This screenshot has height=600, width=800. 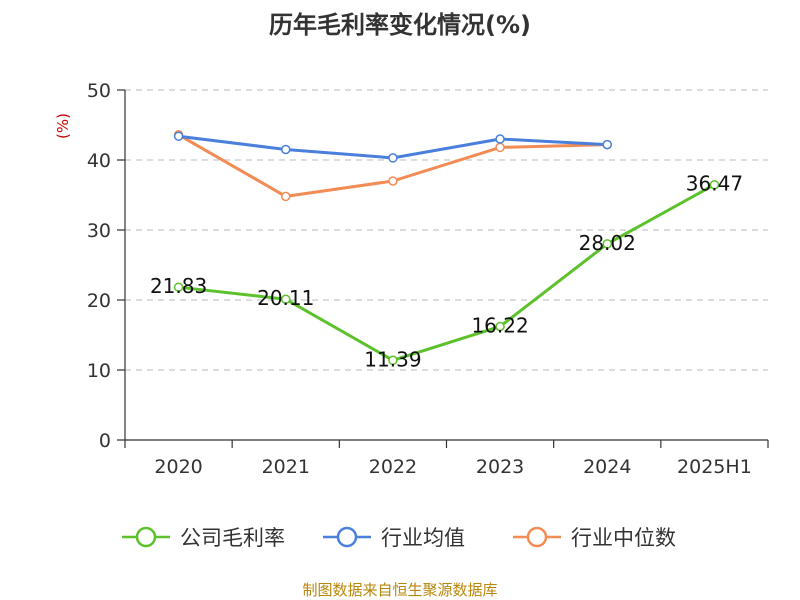 What do you see at coordinates (63, 126) in the screenshot?
I see `y-axis-unit-label: (%)` at bounding box center [63, 126].